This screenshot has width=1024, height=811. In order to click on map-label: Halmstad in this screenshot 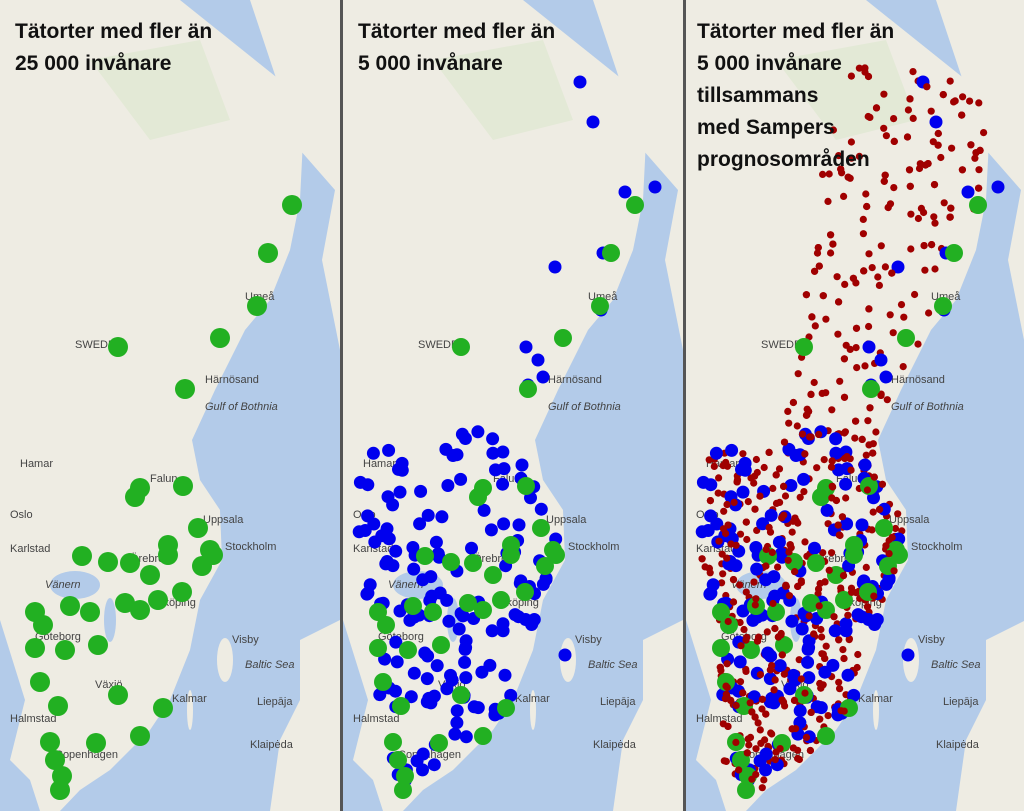, I will do `click(376, 719)`.